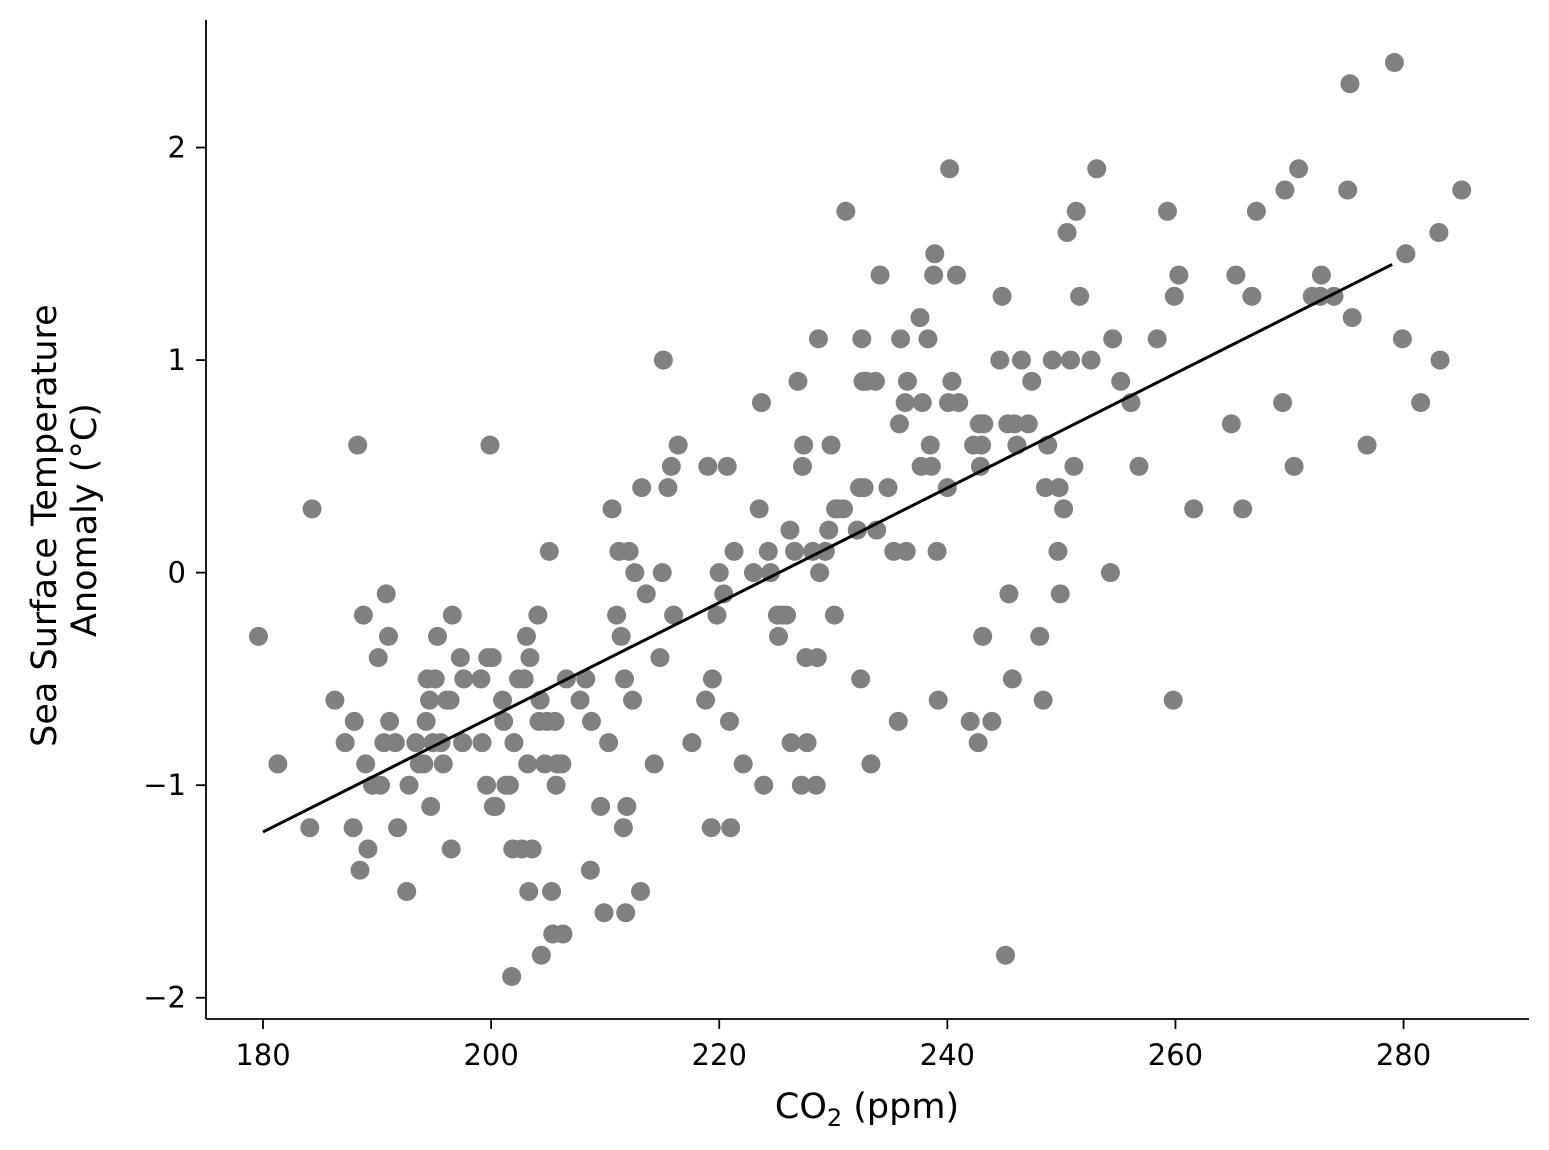 Image resolution: width=1549 pixels, height=1150 pixels. I want to click on y-tick-label: 0, so click(177, 573).